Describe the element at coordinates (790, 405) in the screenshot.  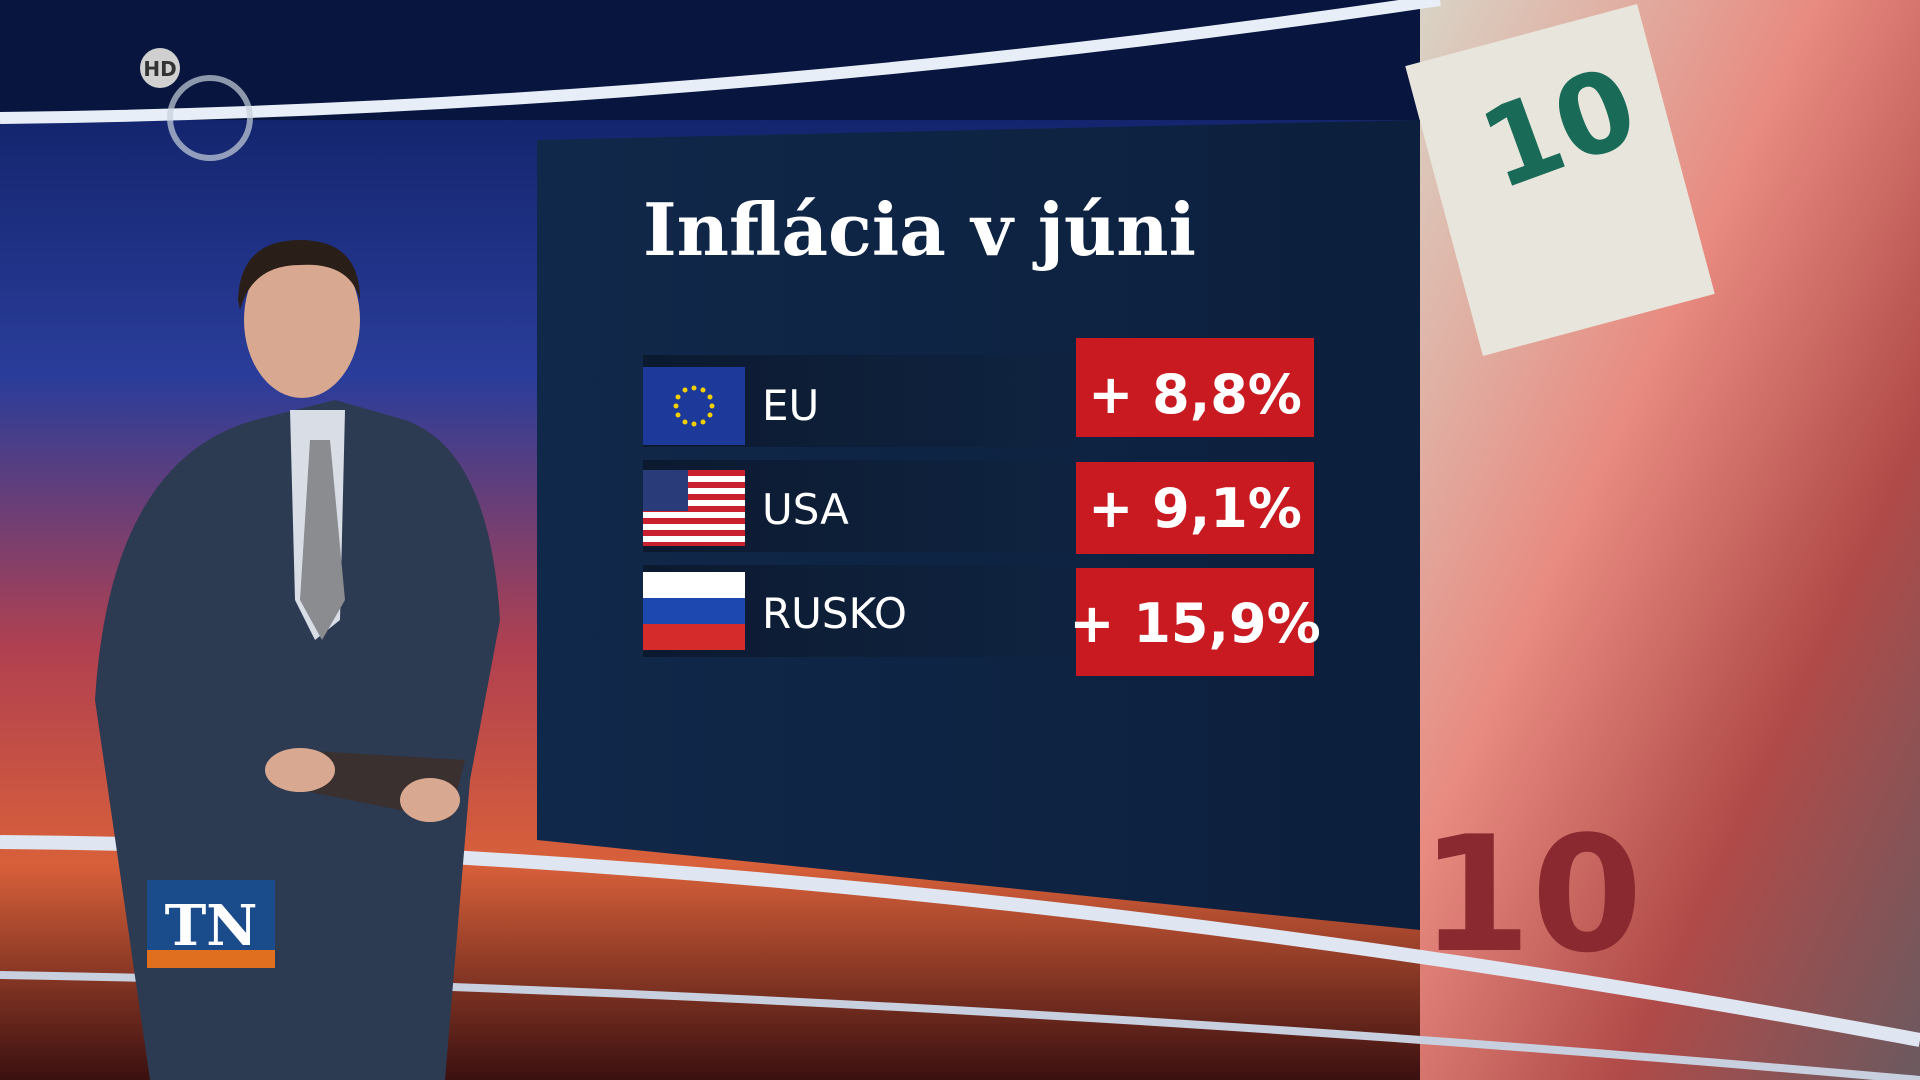
I see `country-label: EU` at that location.